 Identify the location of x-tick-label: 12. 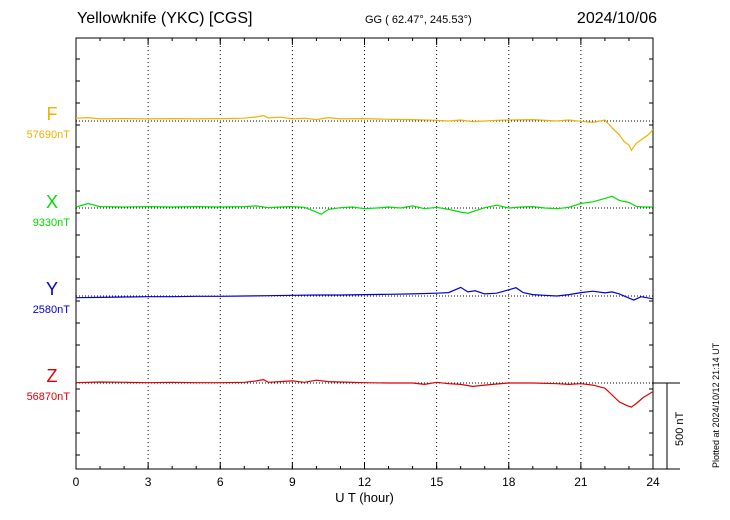
(365, 482).